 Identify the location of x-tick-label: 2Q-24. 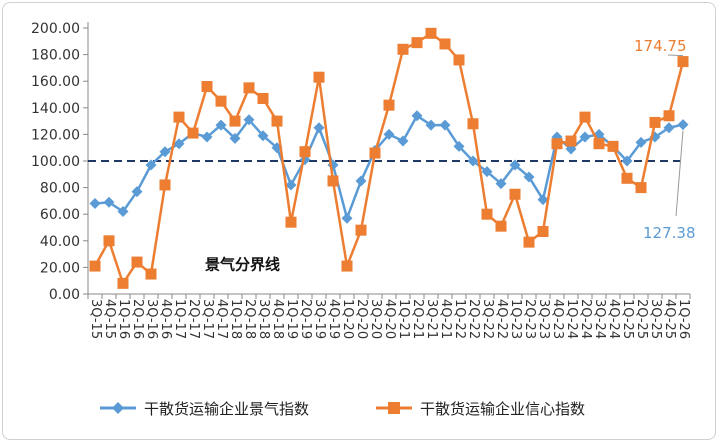
(585, 319).